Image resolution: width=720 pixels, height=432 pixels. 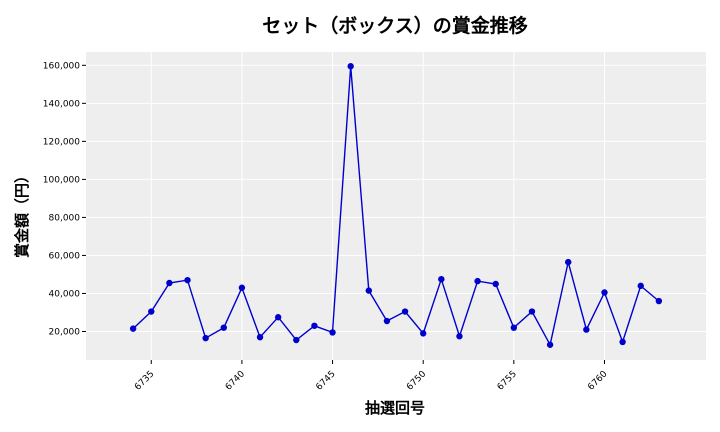 I want to click on y-tick-label: 120,000, so click(x=61, y=142).